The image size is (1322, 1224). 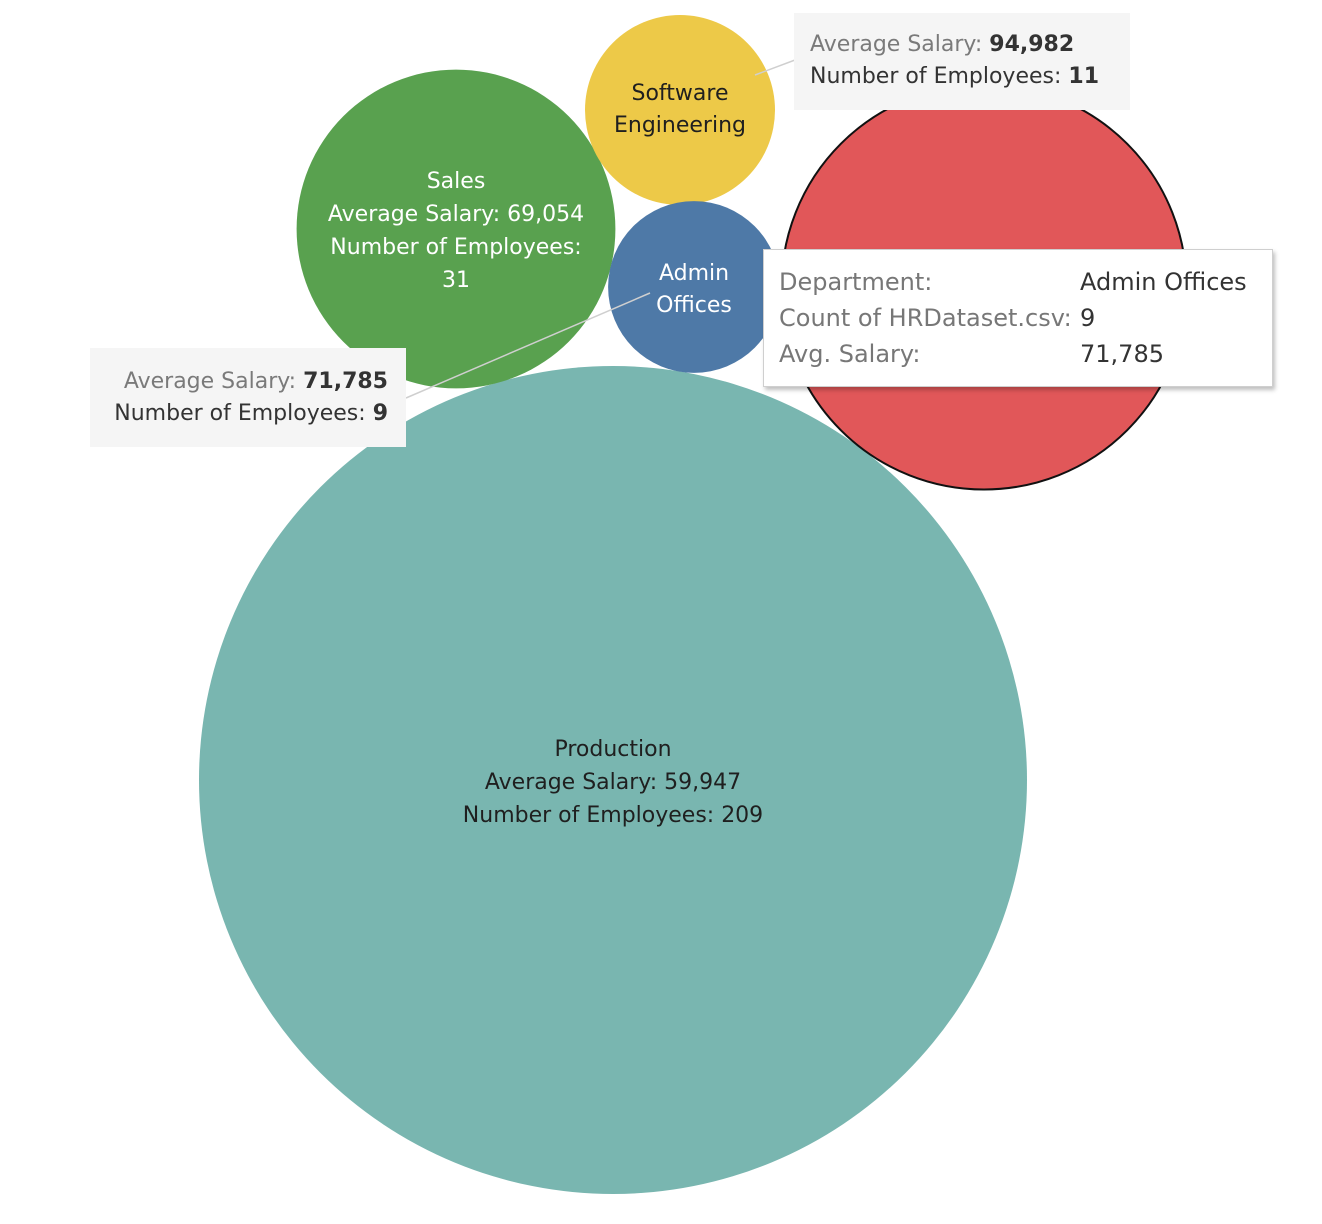 I want to click on bubble-label-line: Sales, so click(x=456, y=181).